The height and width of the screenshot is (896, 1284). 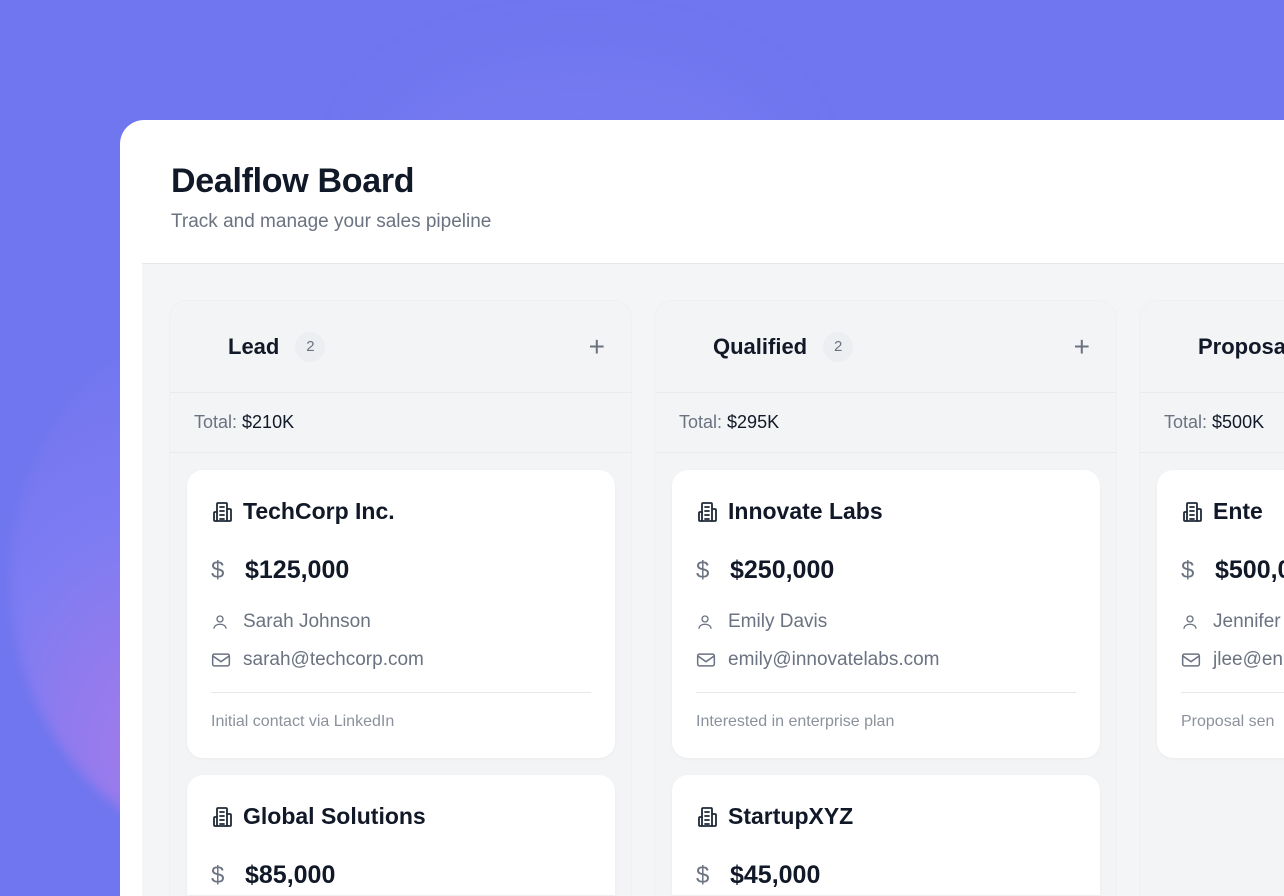 What do you see at coordinates (400, 347) in the screenshot?
I see `column-header: Lead 2 +` at bounding box center [400, 347].